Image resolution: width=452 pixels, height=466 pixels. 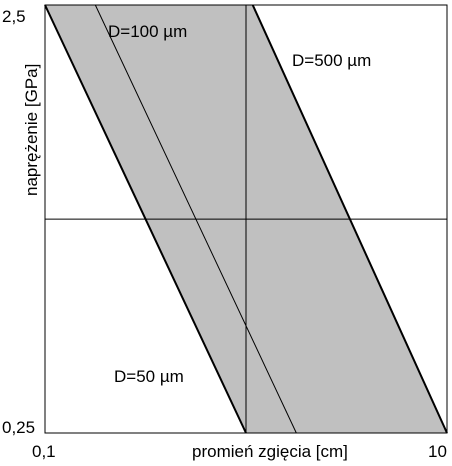 What do you see at coordinates (437, 451) in the screenshot?
I see `x-tick-right: 10` at bounding box center [437, 451].